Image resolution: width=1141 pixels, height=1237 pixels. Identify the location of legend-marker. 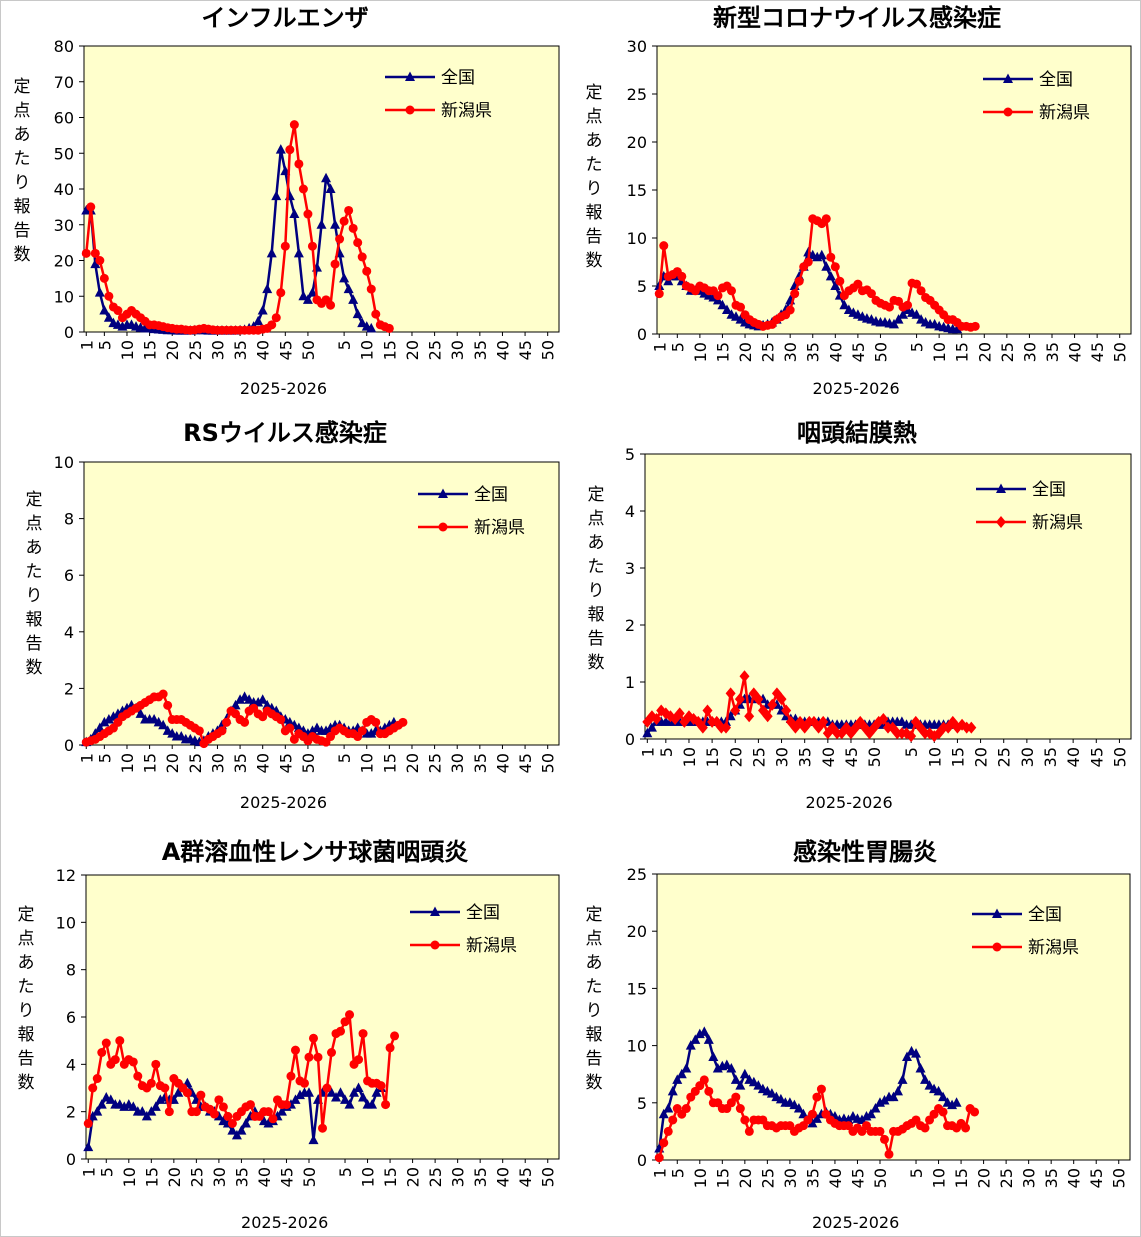
(435, 911).